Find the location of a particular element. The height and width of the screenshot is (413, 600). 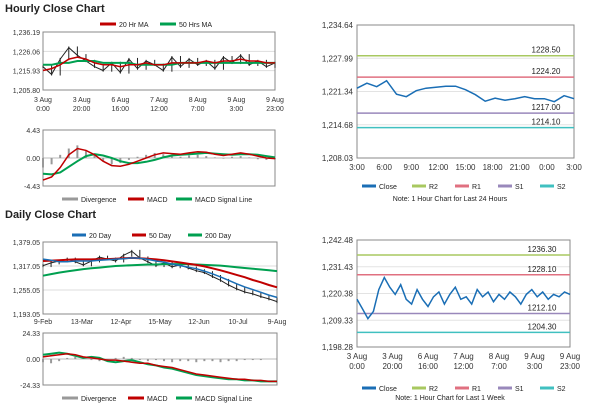

daily-pivot-level-s1-label: 1212.10 is located at coordinates (542, 308).